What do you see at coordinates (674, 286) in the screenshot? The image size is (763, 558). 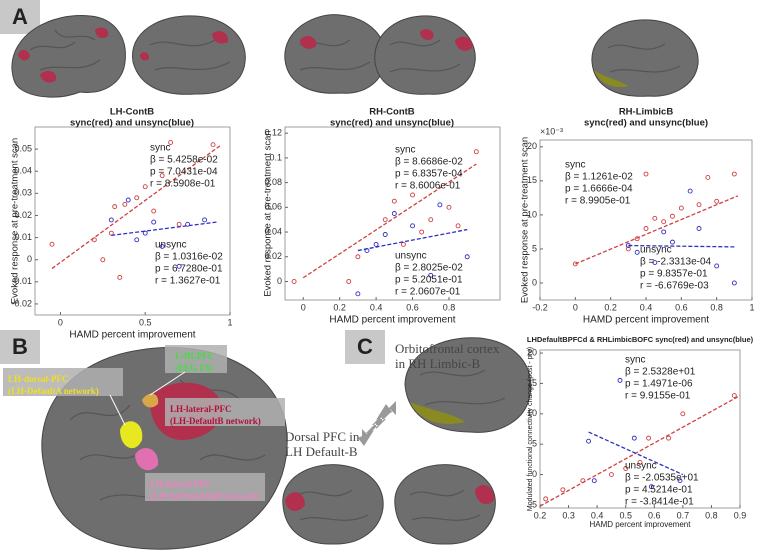 I see `annotation: r = -6.6769e-03` at bounding box center [674, 286].